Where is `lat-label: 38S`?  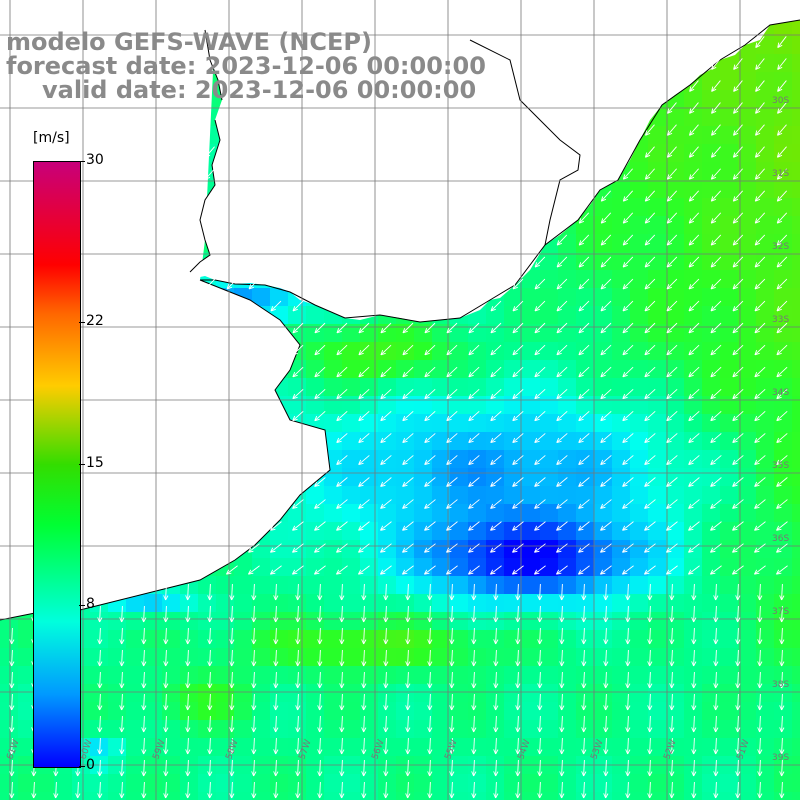 lat-label: 38S is located at coordinates (780, 685).